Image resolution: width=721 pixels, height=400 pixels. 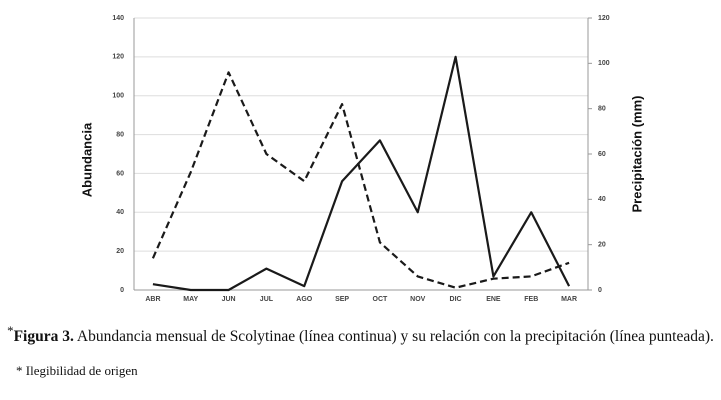 What do you see at coordinates (118, 18) in the screenshot?
I see `y-tick-label: 140` at bounding box center [118, 18].